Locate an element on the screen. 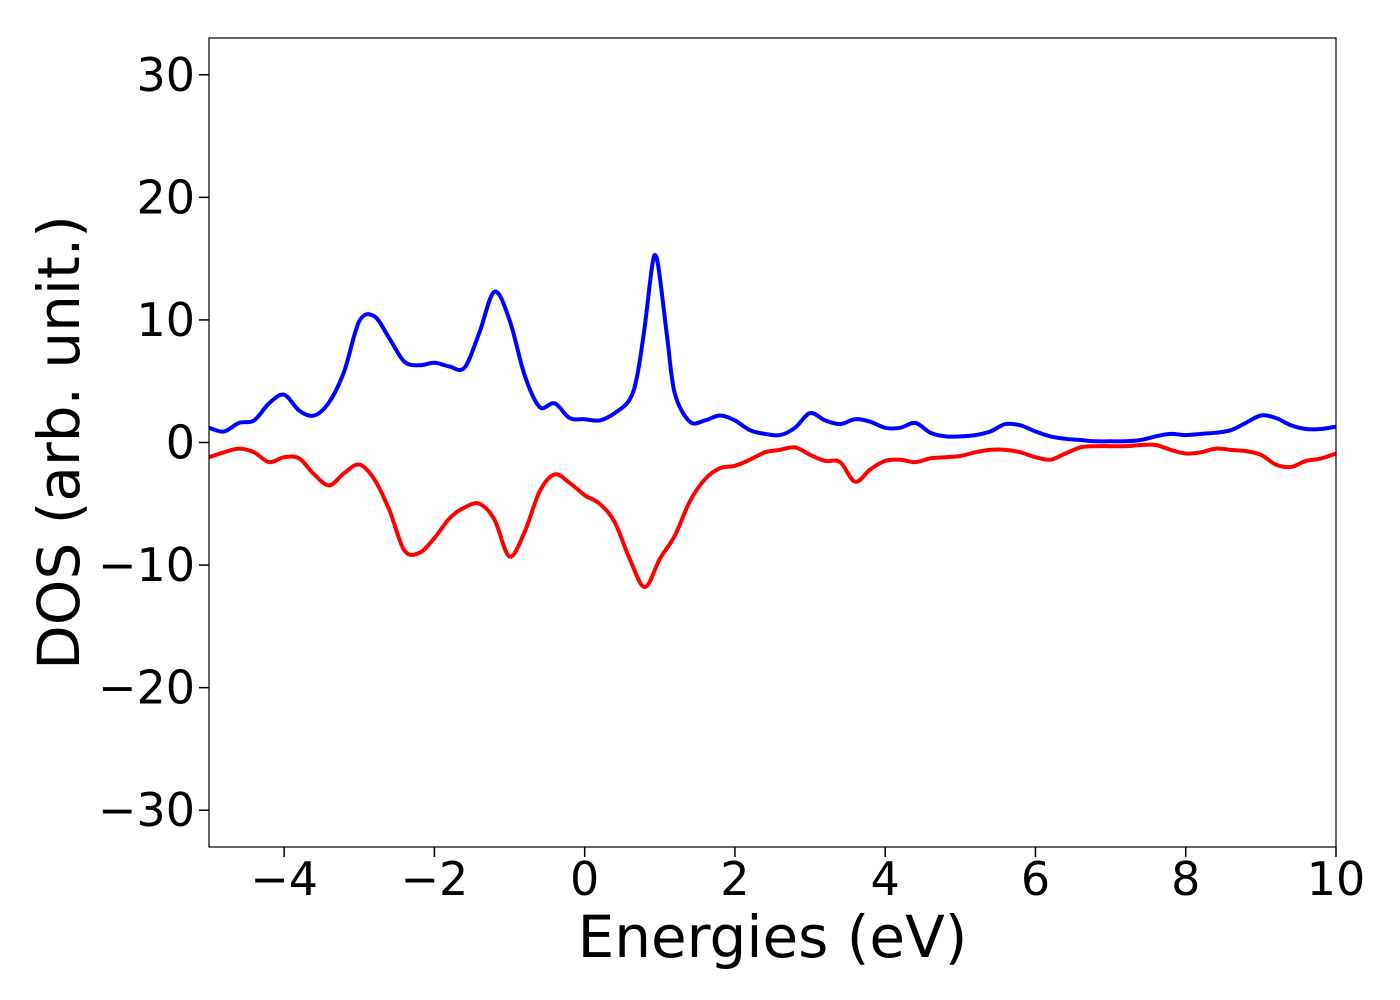 The image size is (1400, 1000). x-tick-label: 0 is located at coordinates (584, 879).